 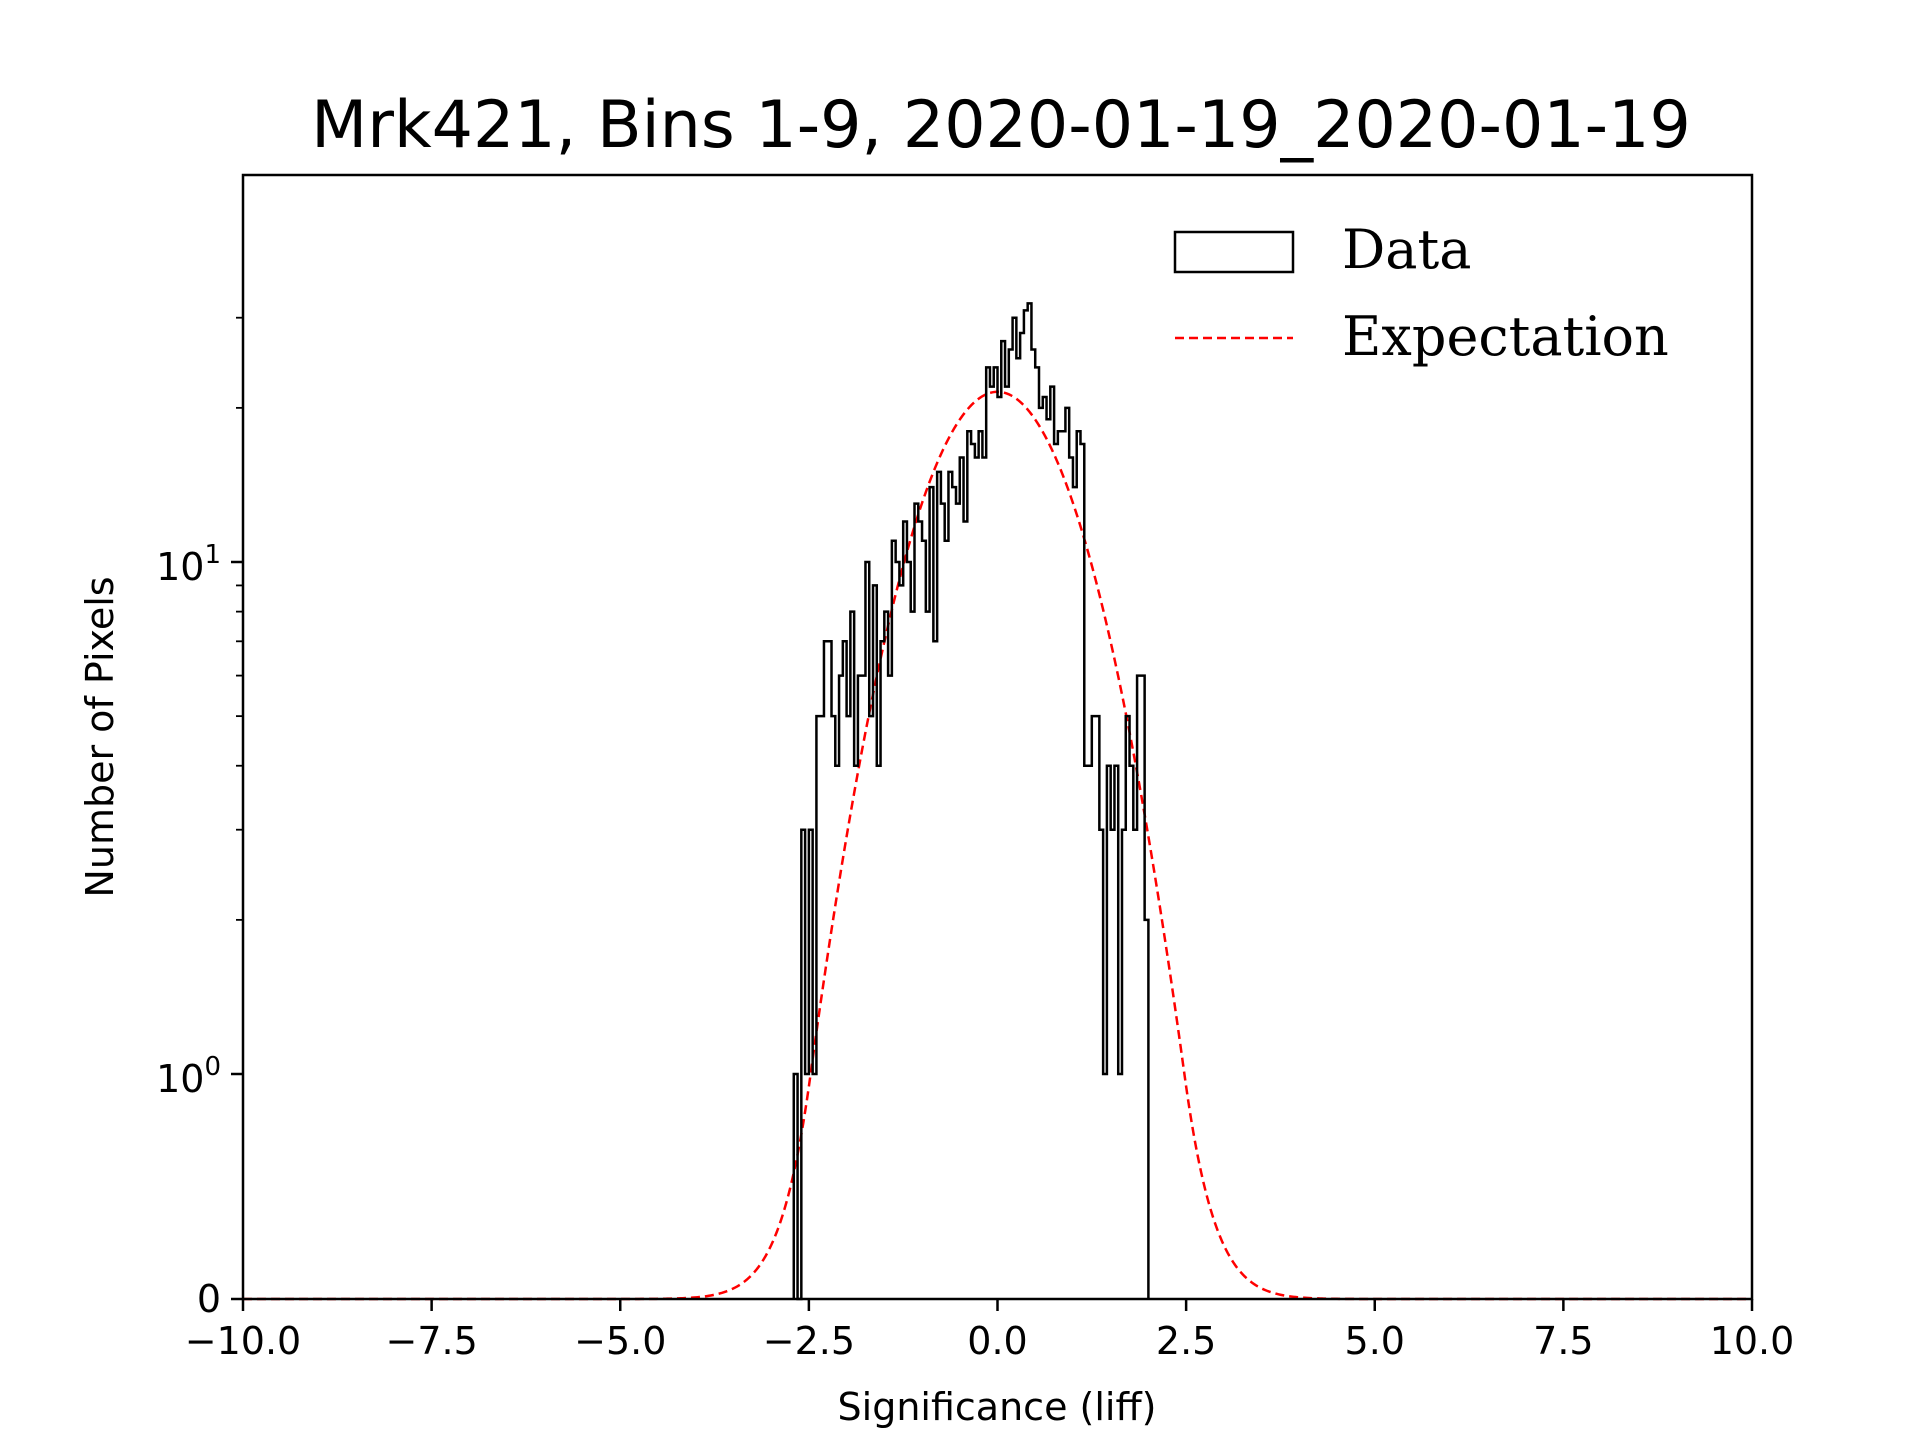 What do you see at coordinates (997, 1341) in the screenshot?
I see `x-tick-label: 0.0` at bounding box center [997, 1341].